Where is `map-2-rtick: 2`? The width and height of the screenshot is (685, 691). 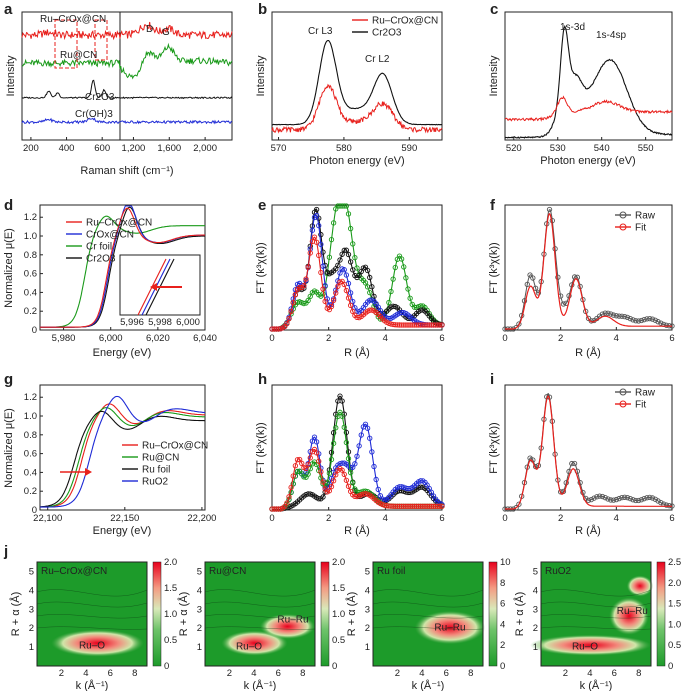
map-2-rtick: 2 is located at coordinates (367, 628).